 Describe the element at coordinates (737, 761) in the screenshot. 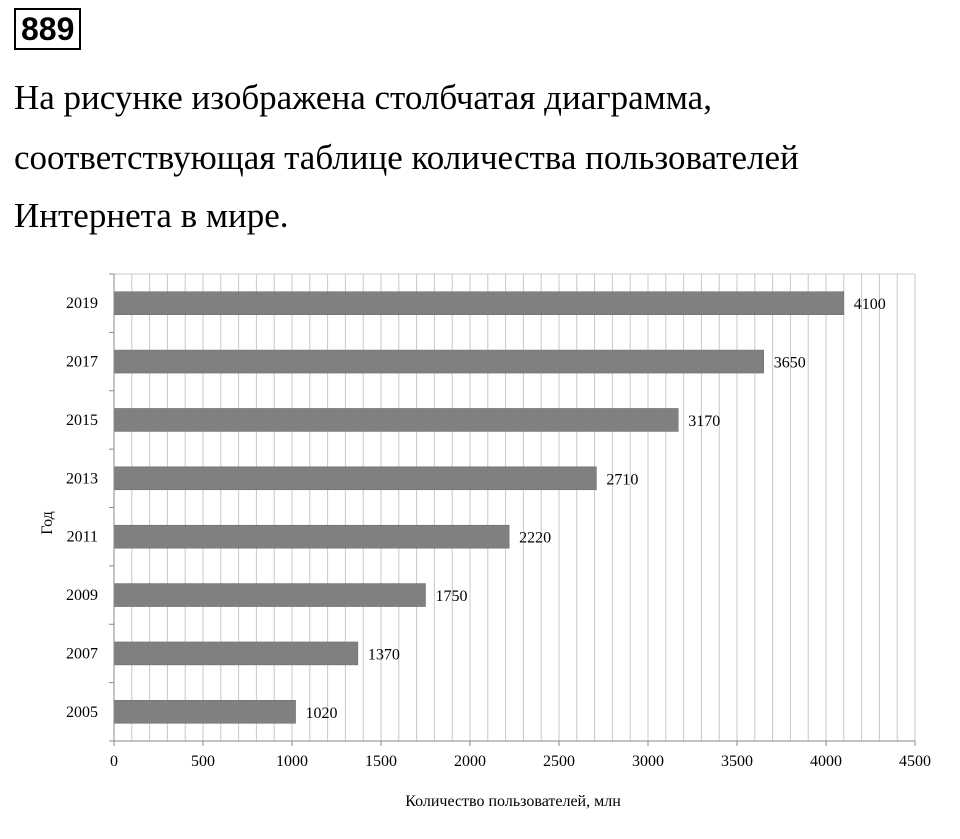

I see `x-tick-label: 3500` at that location.